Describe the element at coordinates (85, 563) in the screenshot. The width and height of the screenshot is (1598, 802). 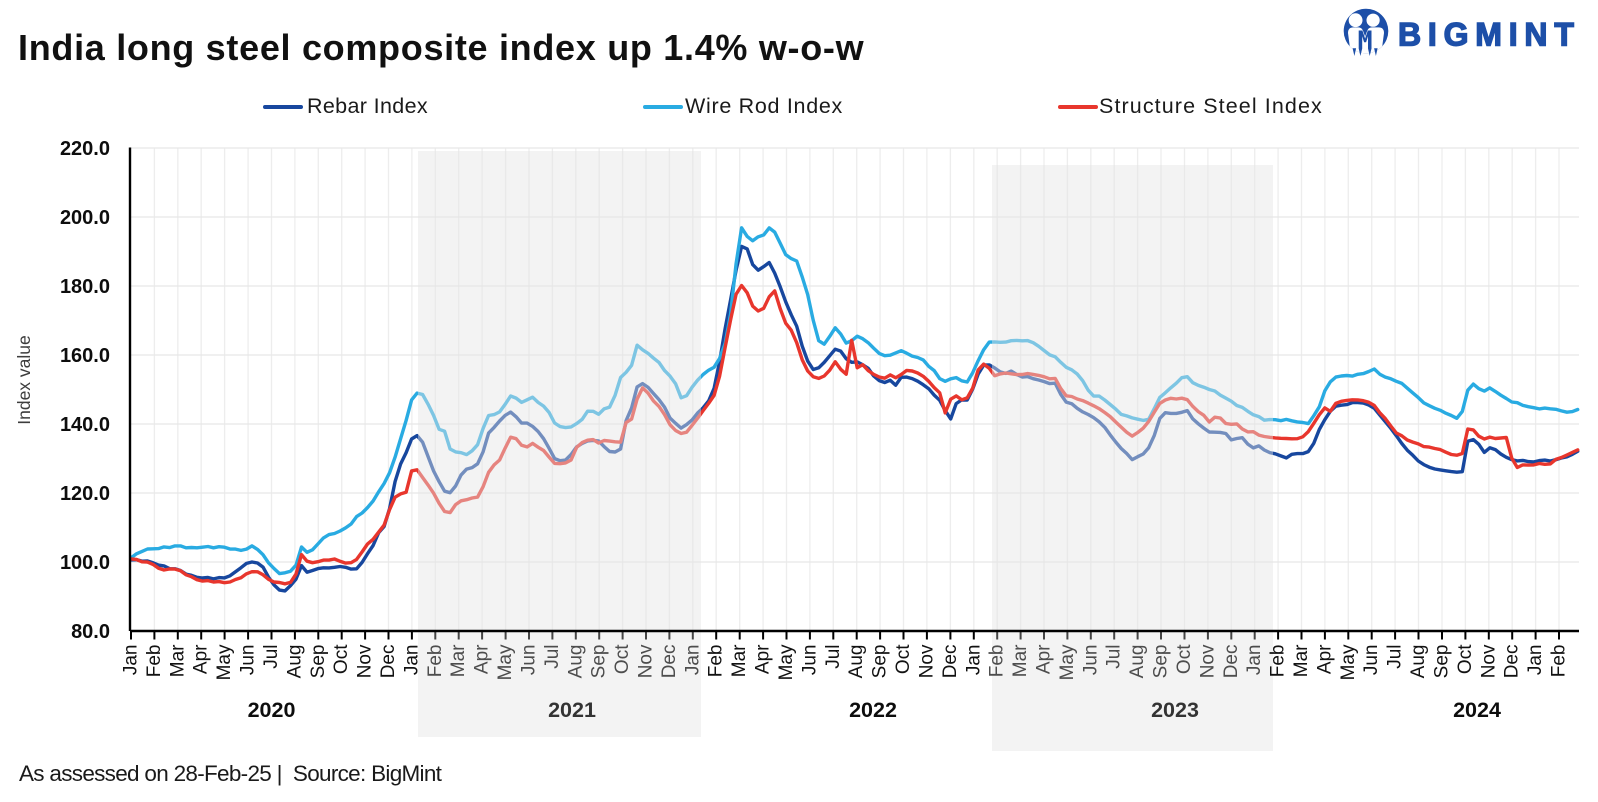
I see `svg-text: 100.0` at that location.